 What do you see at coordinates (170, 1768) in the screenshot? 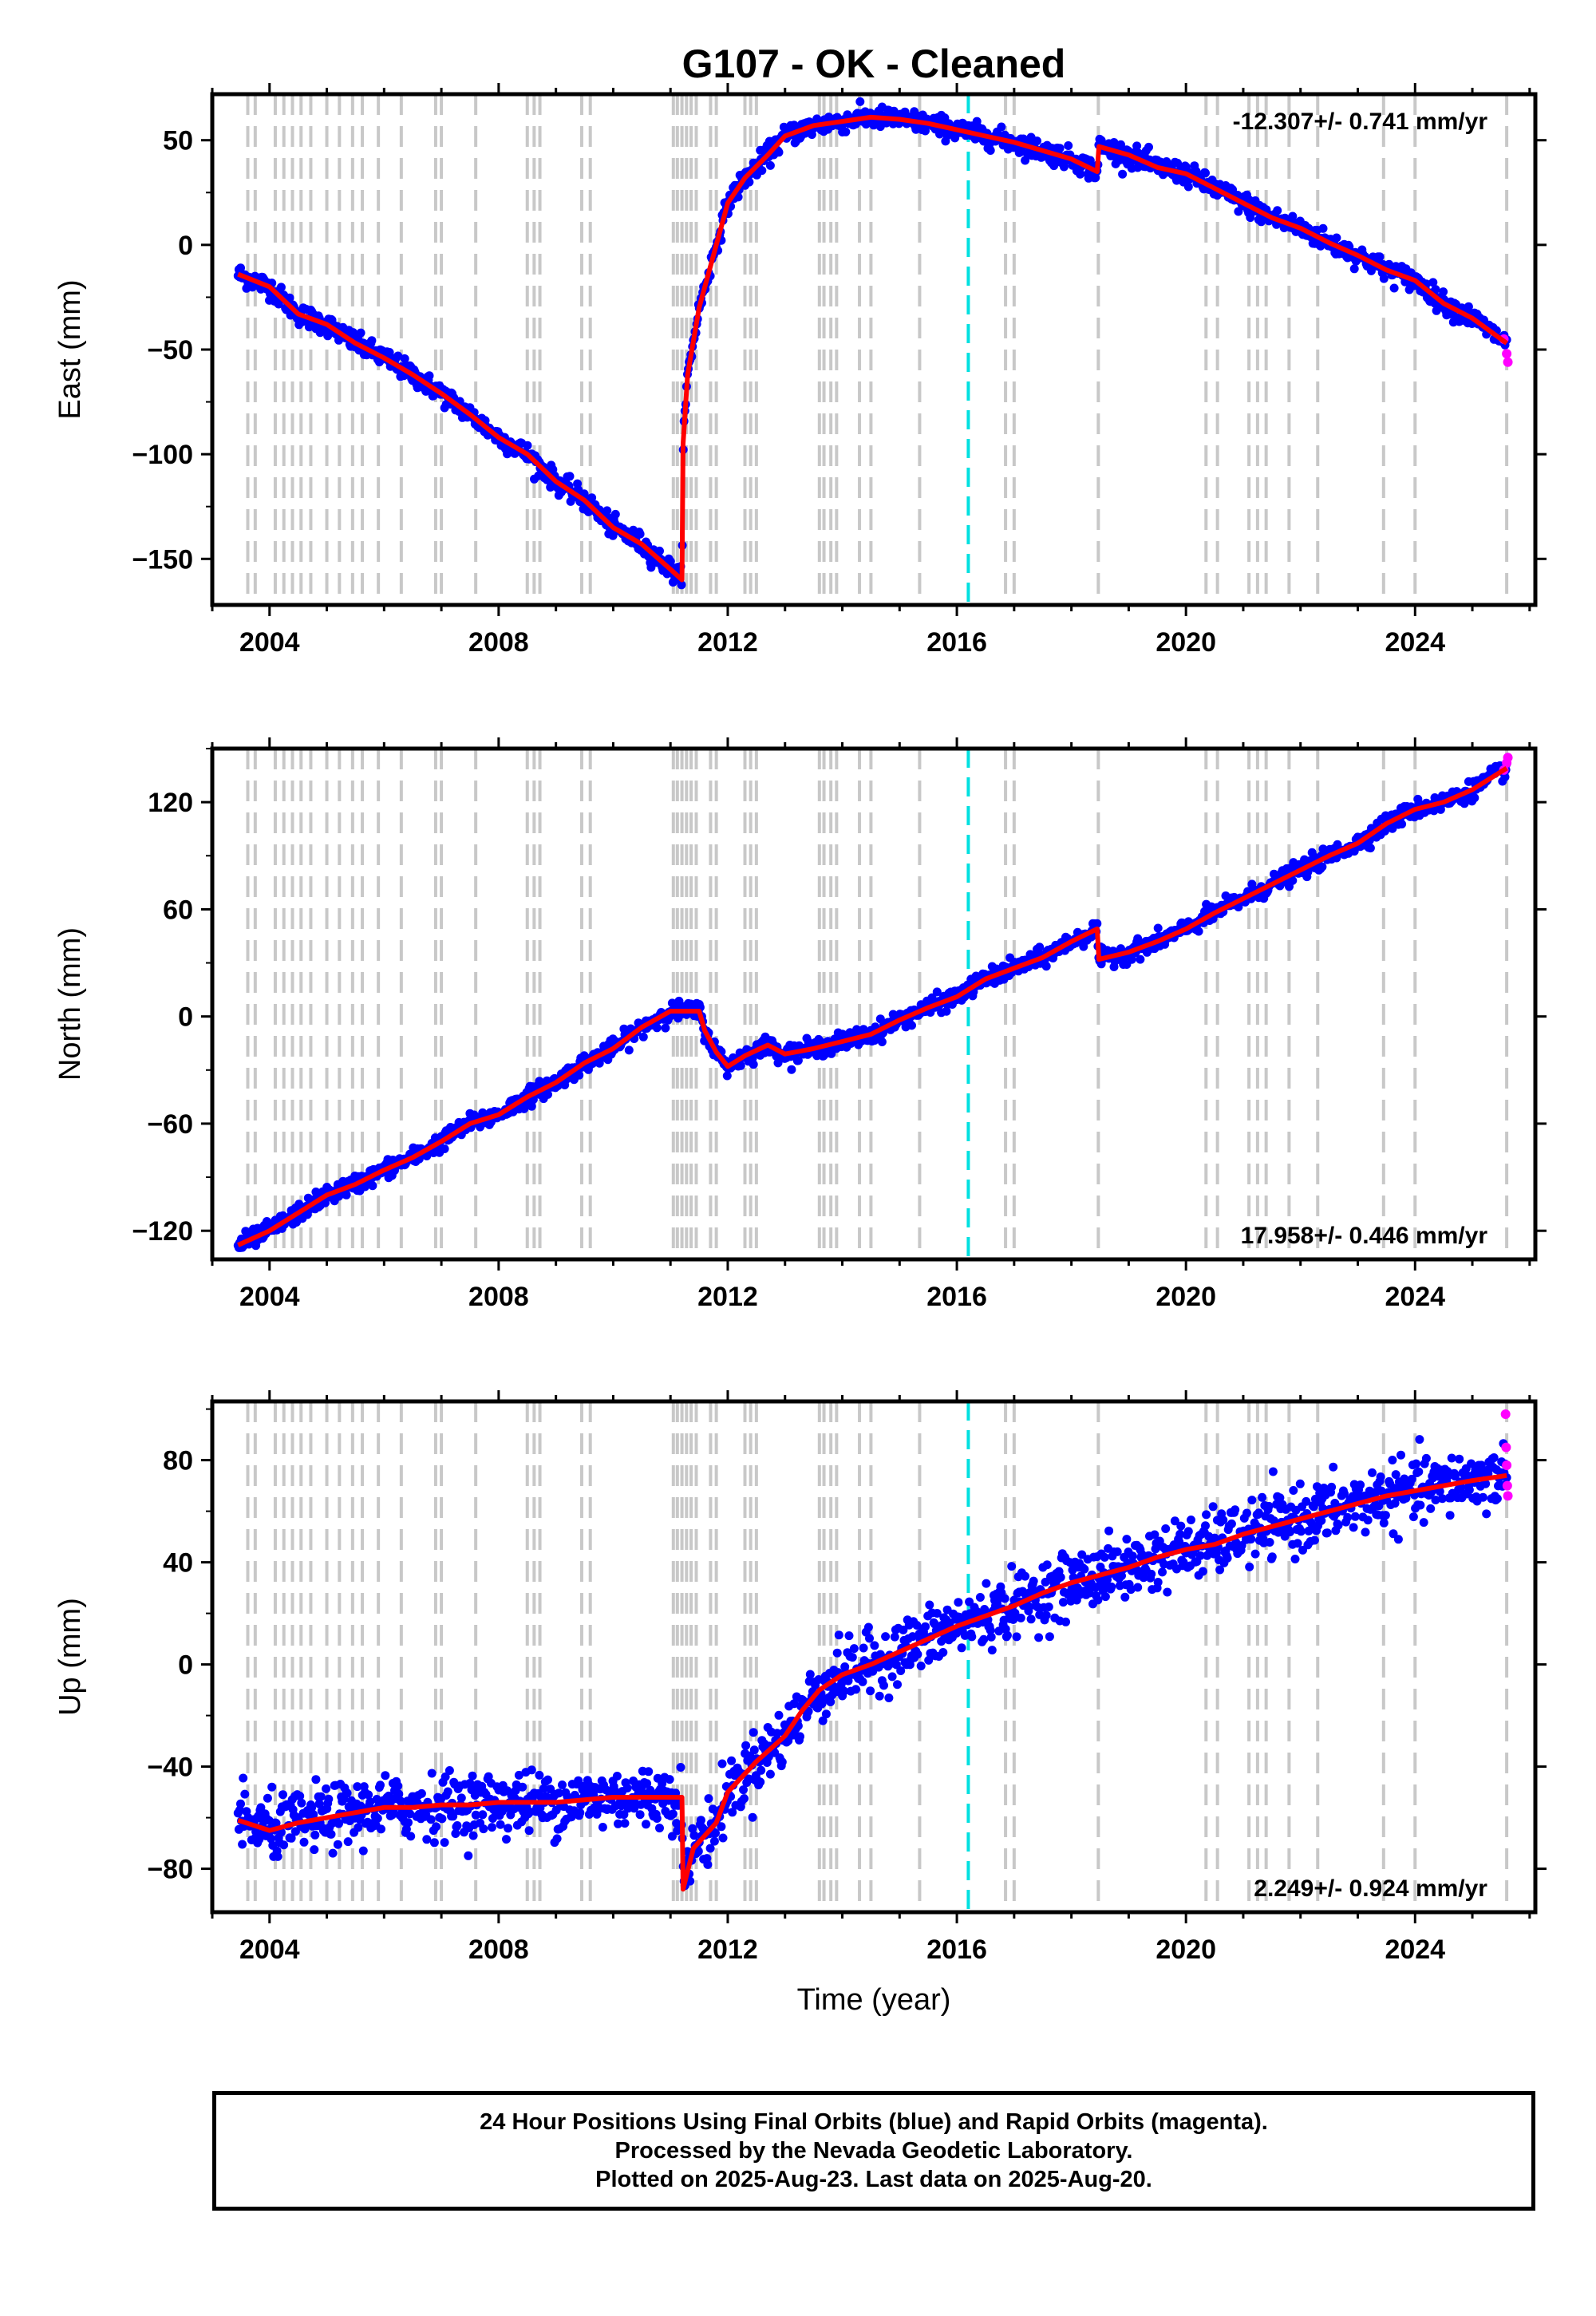
I see `y-tick-label: −40` at bounding box center [170, 1768].